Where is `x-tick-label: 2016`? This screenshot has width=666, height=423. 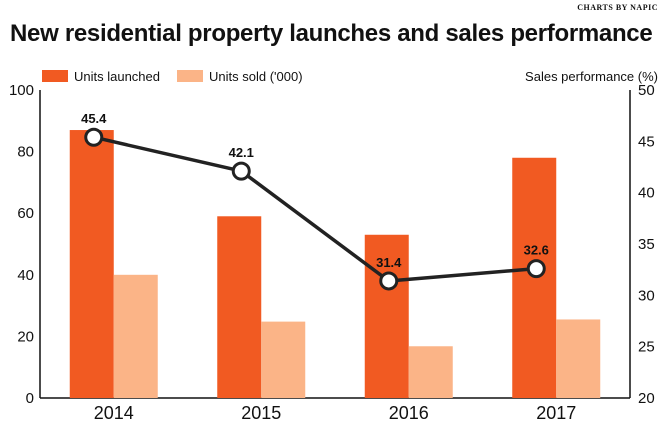 x-tick-label: 2016 is located at coordinates (409, 413).